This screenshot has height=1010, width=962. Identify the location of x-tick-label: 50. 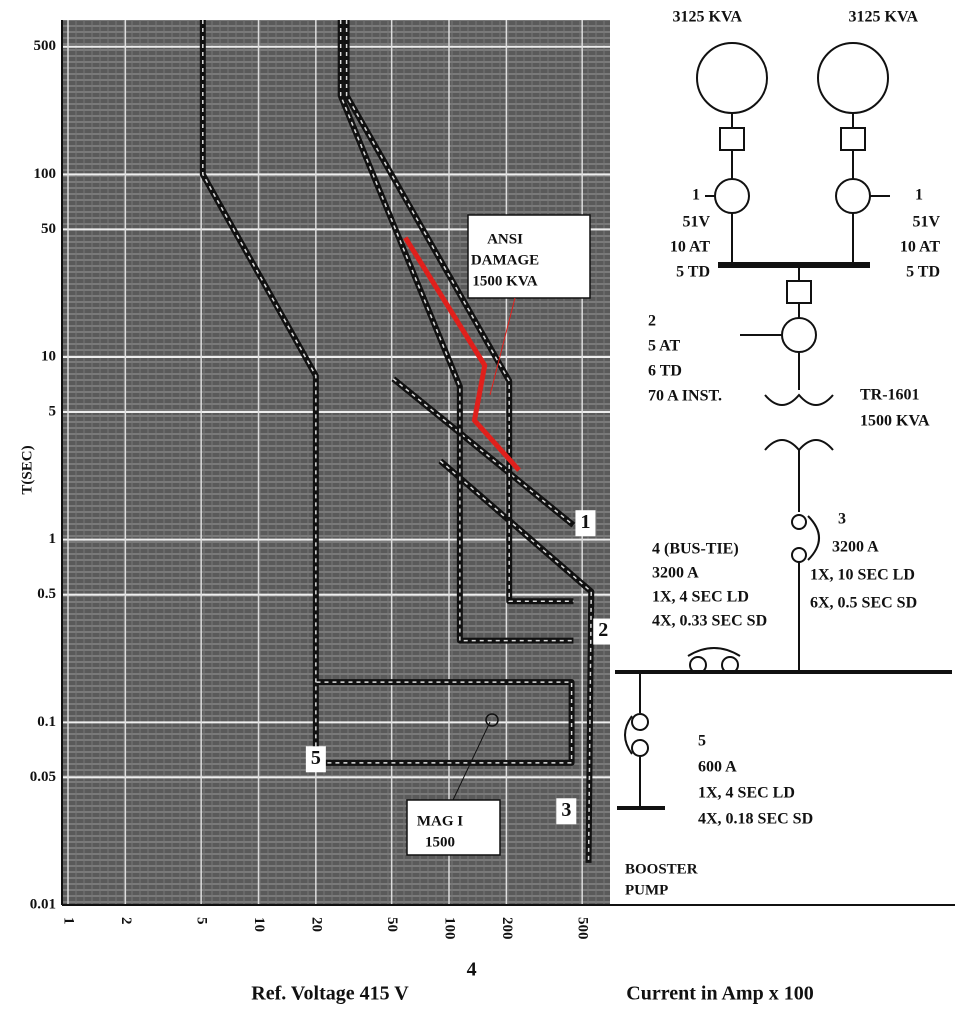
(392, 924).